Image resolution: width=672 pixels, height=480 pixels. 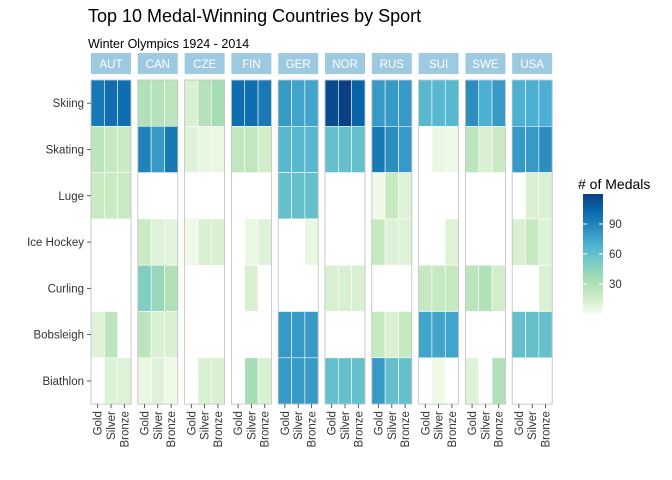 What do you see at coordinates (111, 250) in the screenshot?
I see `facet-panel-aut: AUT Gold Silver Bronze` at bounding box center [111, 250].